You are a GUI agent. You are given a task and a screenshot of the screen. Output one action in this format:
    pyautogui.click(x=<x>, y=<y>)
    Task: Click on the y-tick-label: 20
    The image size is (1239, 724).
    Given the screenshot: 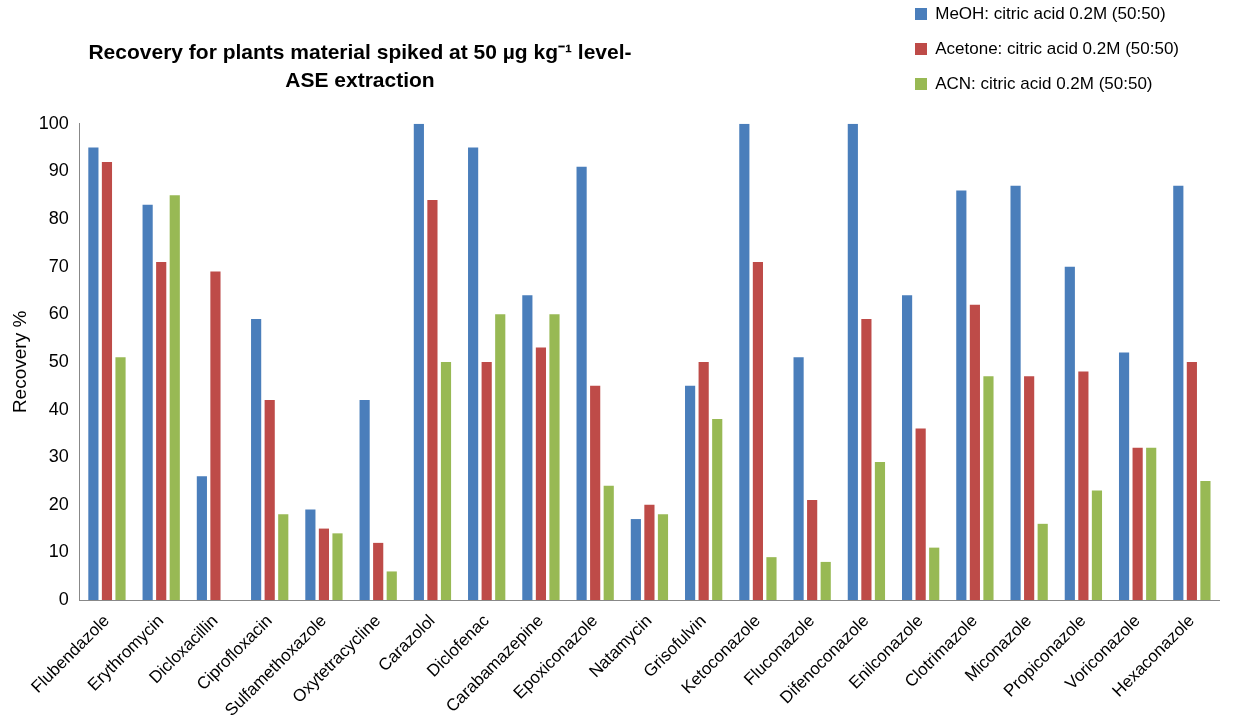 What is the action you would take?
    pyautogui.click(x=58, y=503)
    